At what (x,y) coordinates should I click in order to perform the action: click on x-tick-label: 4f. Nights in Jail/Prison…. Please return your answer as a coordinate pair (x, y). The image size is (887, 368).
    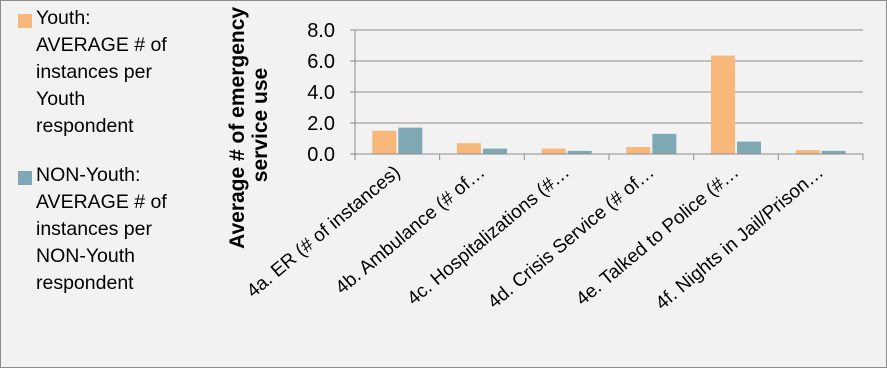
    Looking at the image, I should click on (740, 238).